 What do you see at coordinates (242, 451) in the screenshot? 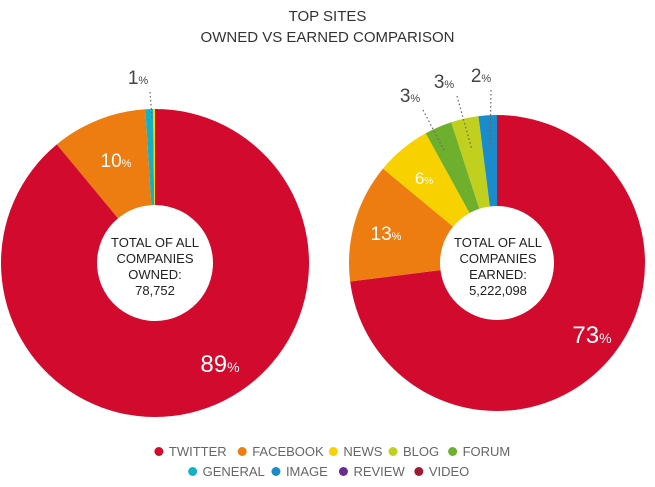
I see `legend-marker-facebook` at bounding box center [242, 451].